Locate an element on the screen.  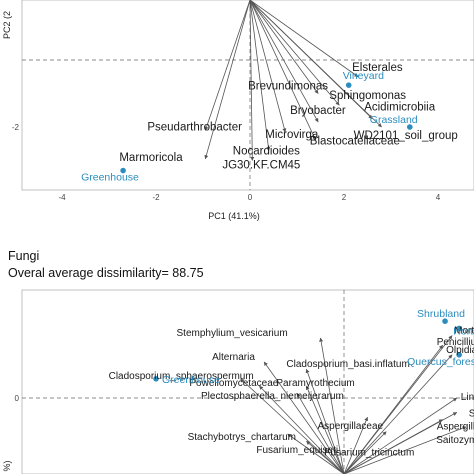
vector-label-cladosporium-sphaerospermum: Cladosporium_sphaerospermum is located at coordinates (181, 376).